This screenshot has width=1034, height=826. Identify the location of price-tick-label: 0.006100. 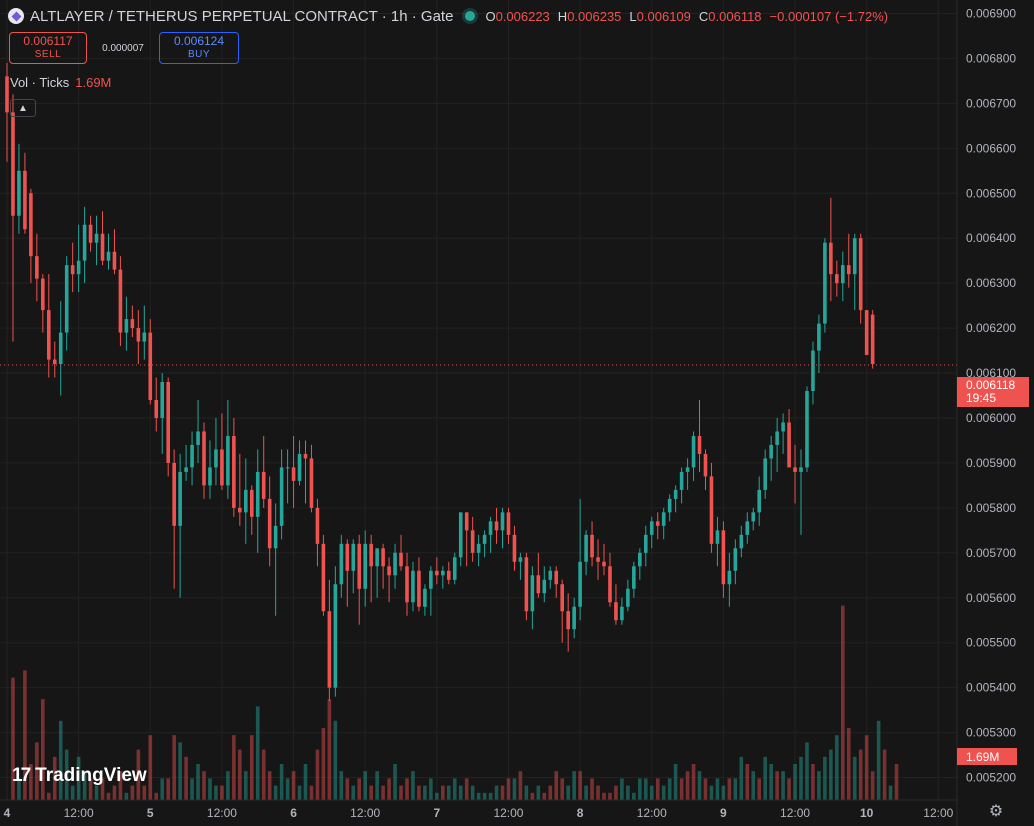
(991, 373).